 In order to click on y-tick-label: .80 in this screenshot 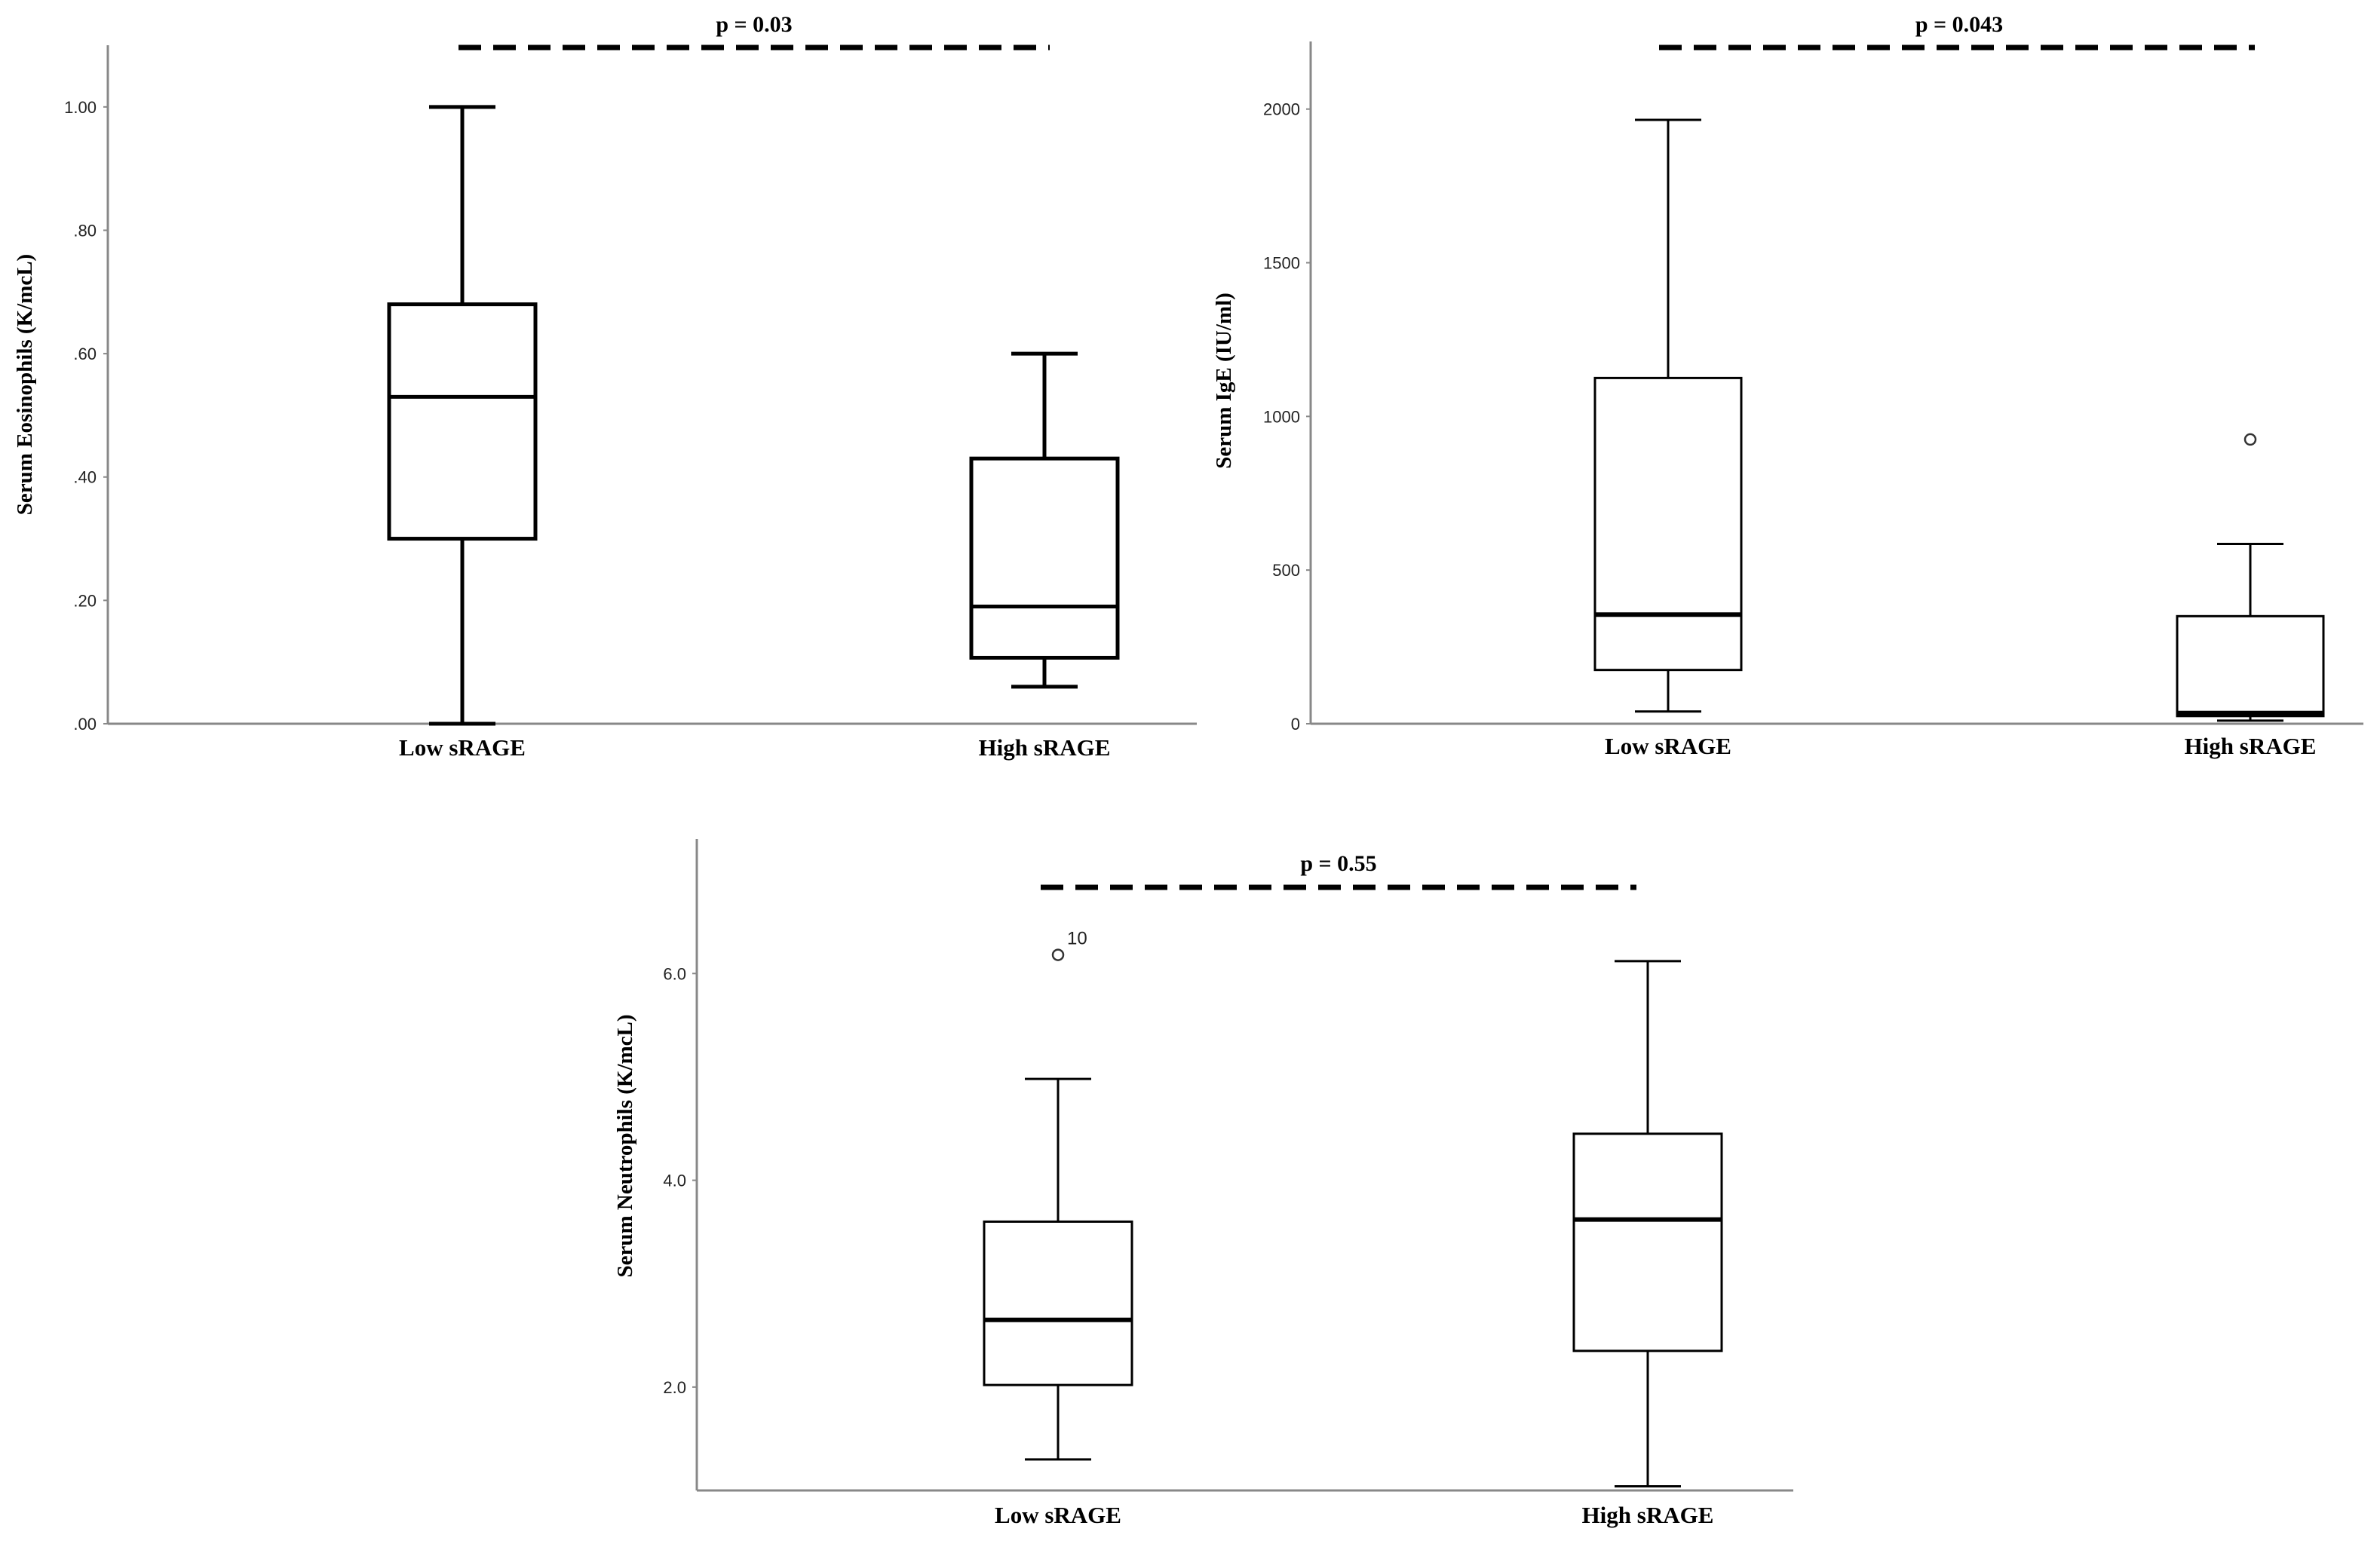, I will do `click(85, 230)`.